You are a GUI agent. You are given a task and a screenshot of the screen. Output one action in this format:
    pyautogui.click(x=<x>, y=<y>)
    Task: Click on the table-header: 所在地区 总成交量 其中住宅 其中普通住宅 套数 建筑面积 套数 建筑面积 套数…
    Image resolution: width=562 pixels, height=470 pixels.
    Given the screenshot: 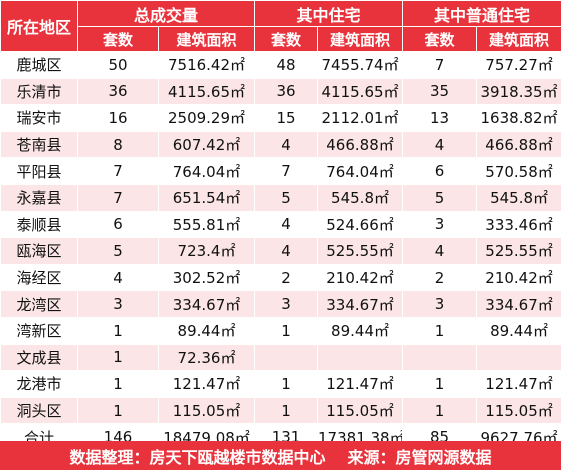 What is the action you would take?
    pyautogui.click(x=281, y=26)
    